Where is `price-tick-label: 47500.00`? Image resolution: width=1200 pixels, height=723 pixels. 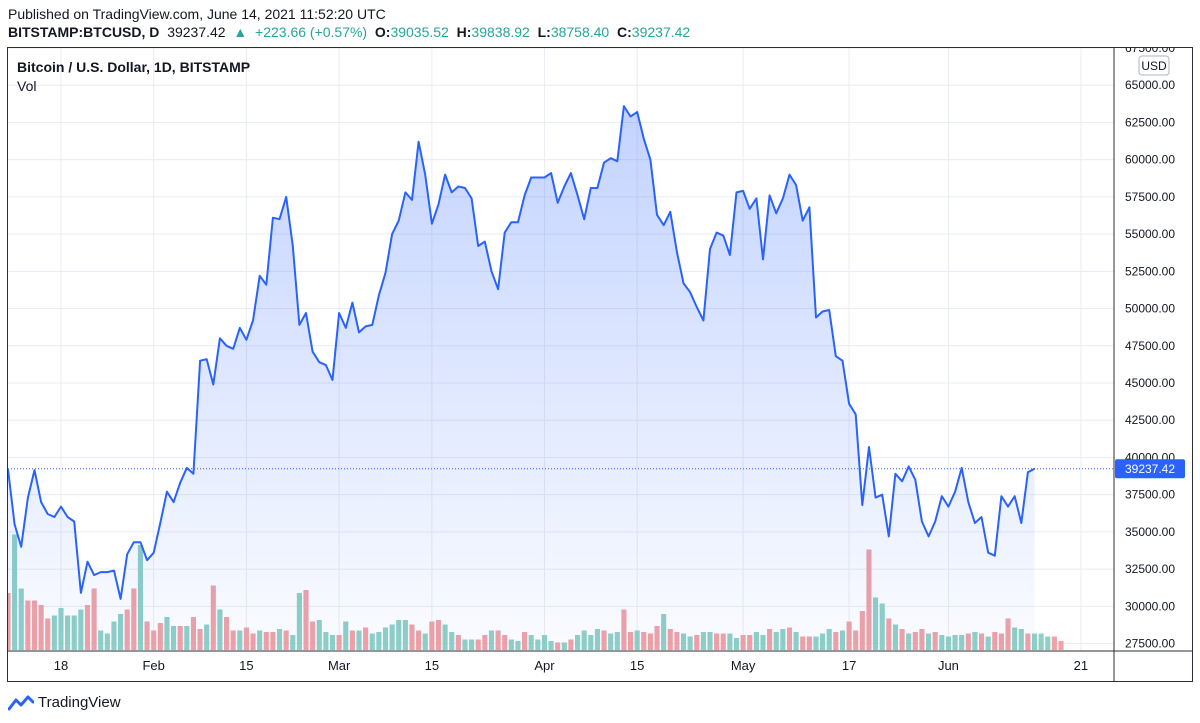 price-tick-label: 47500.00 is located at coordinates (1150, 346).